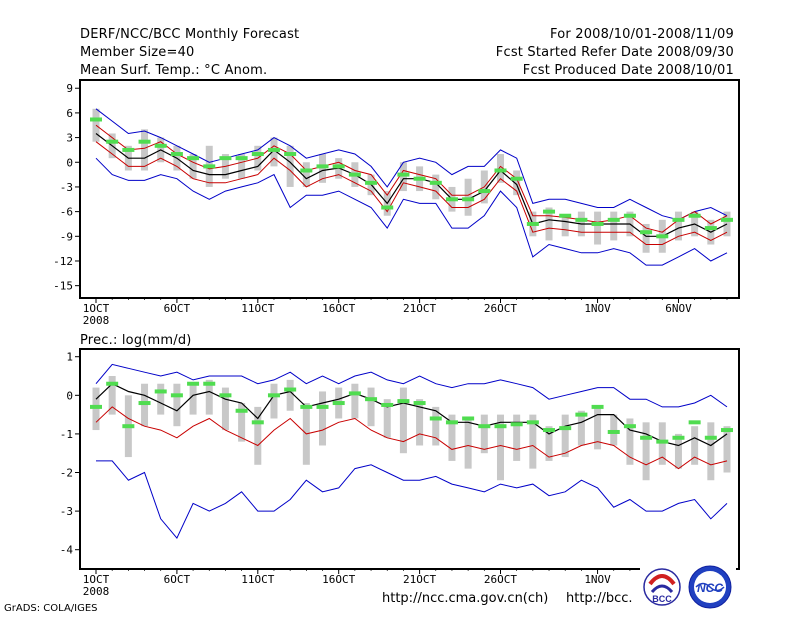 Image resolution: width=800 pixels, height=618 pixels. What do you see at coordinates (500, 308) in the screenshot?
I see `x-tick-label: 26OCT` at bounding box center [500, 308].